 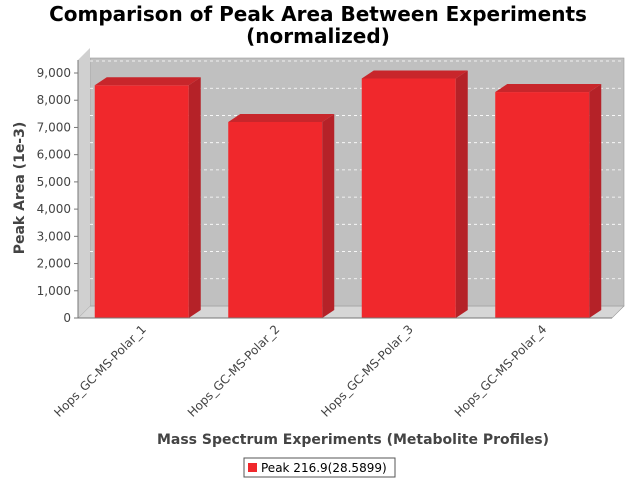 What do you see at coordinates (54, 209) in the screenshot?
I see `y-tick-label: 4,000` at bounding box center [54, 209].